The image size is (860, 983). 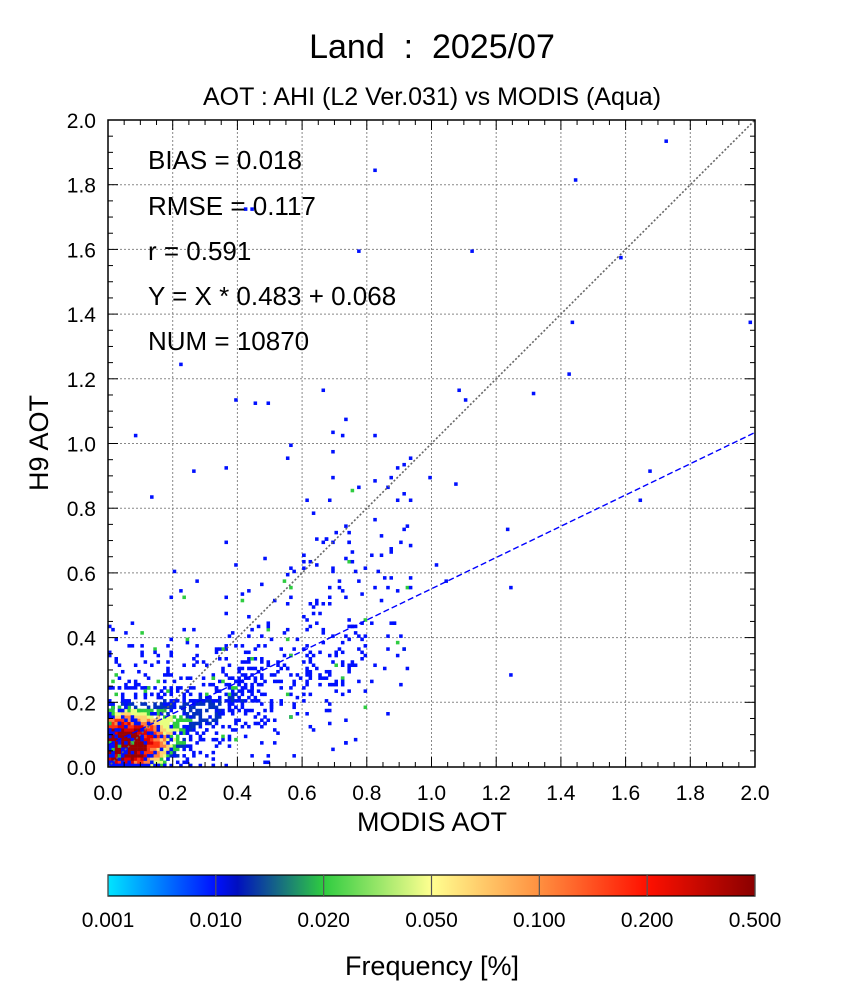 I want to click on x-tick-label: 1.6, so click(x=625, y=793).